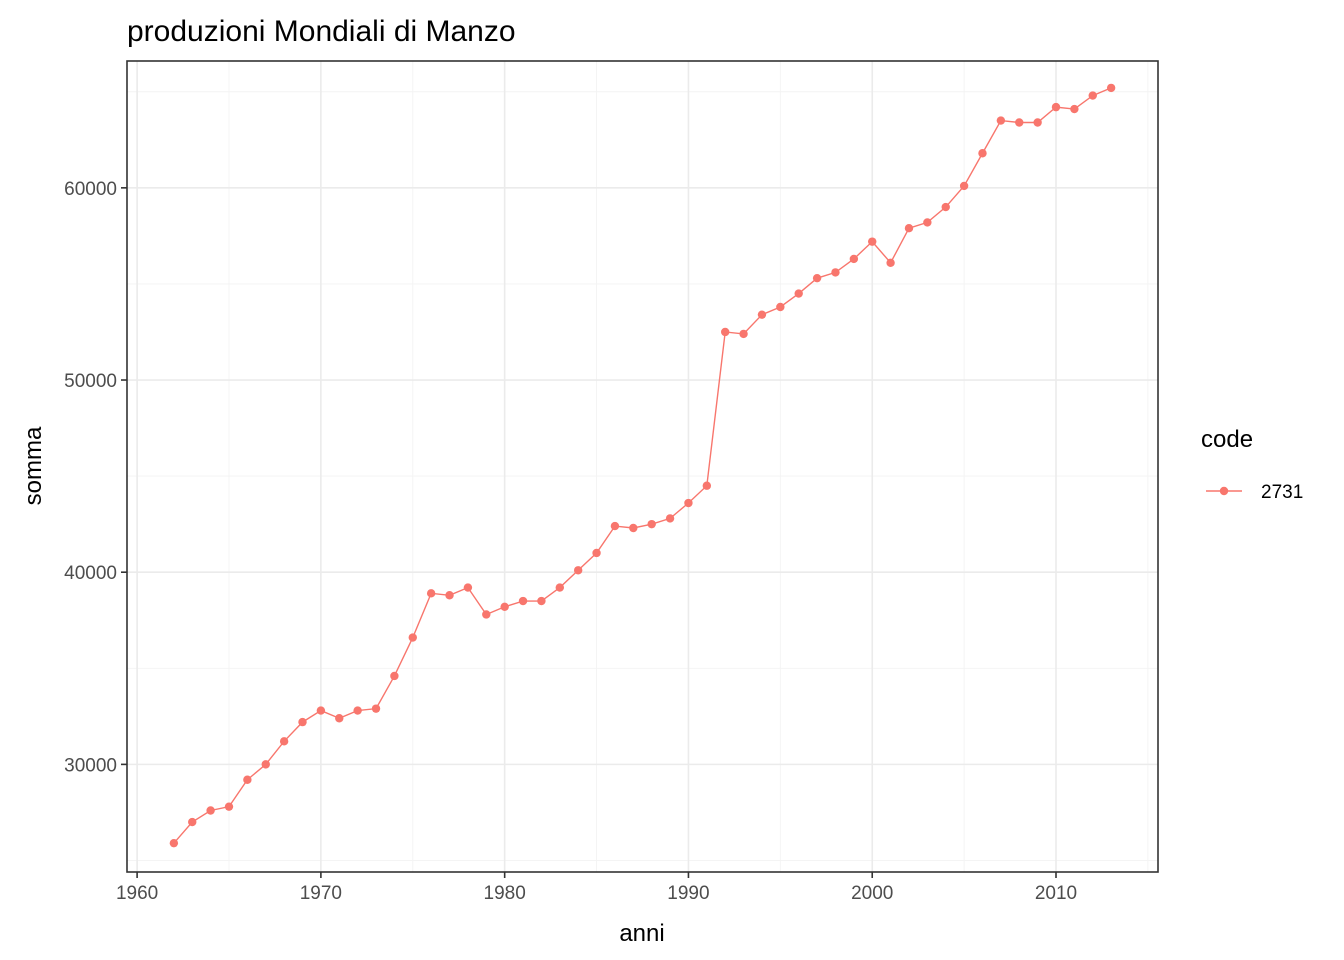  I want to click on x-tick-label: 2000, so click(872, 893).